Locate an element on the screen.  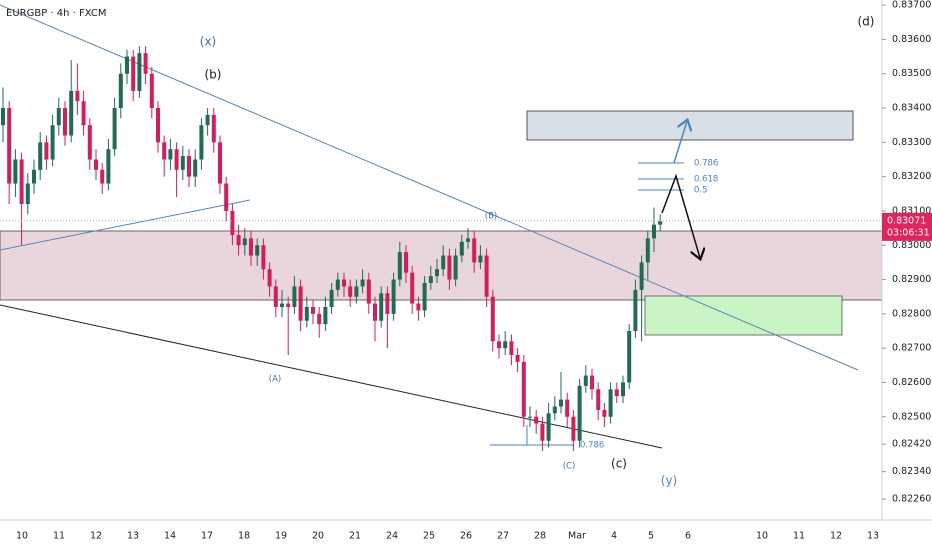
x-tick-label: 18 is located at coordinates (244, 536).